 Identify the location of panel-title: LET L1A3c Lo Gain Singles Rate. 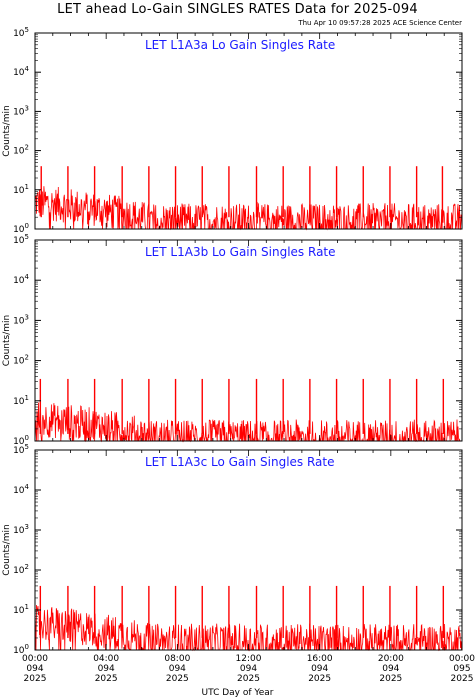
(240, 462).